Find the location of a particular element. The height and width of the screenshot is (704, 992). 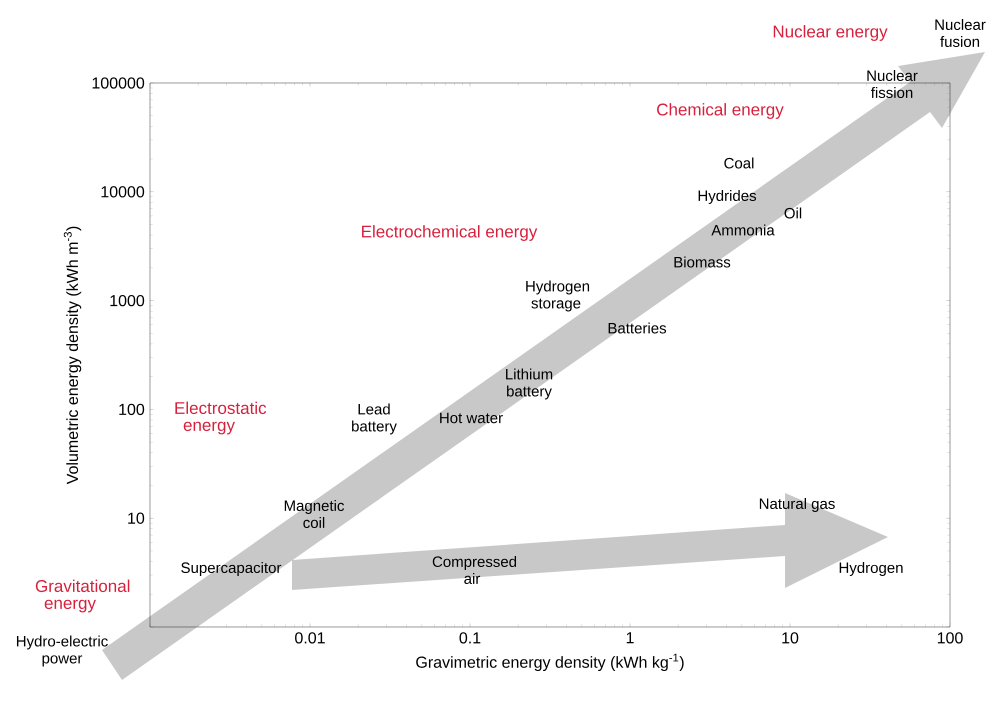

y-tick-label: 100 is located at coordinates (131, 410).